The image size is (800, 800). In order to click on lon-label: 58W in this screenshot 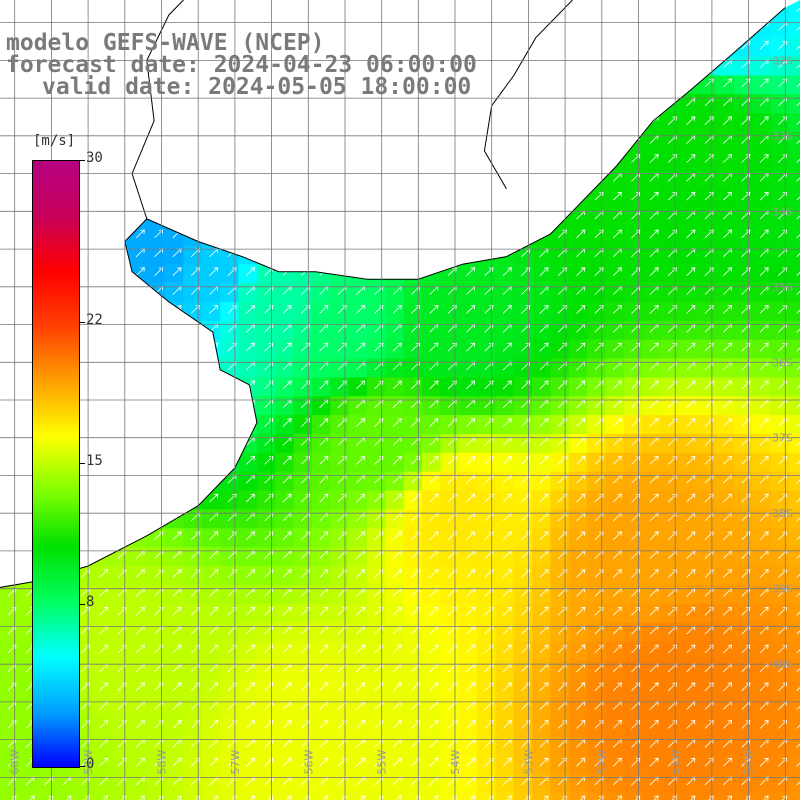, I will do `click(162, 761)`.